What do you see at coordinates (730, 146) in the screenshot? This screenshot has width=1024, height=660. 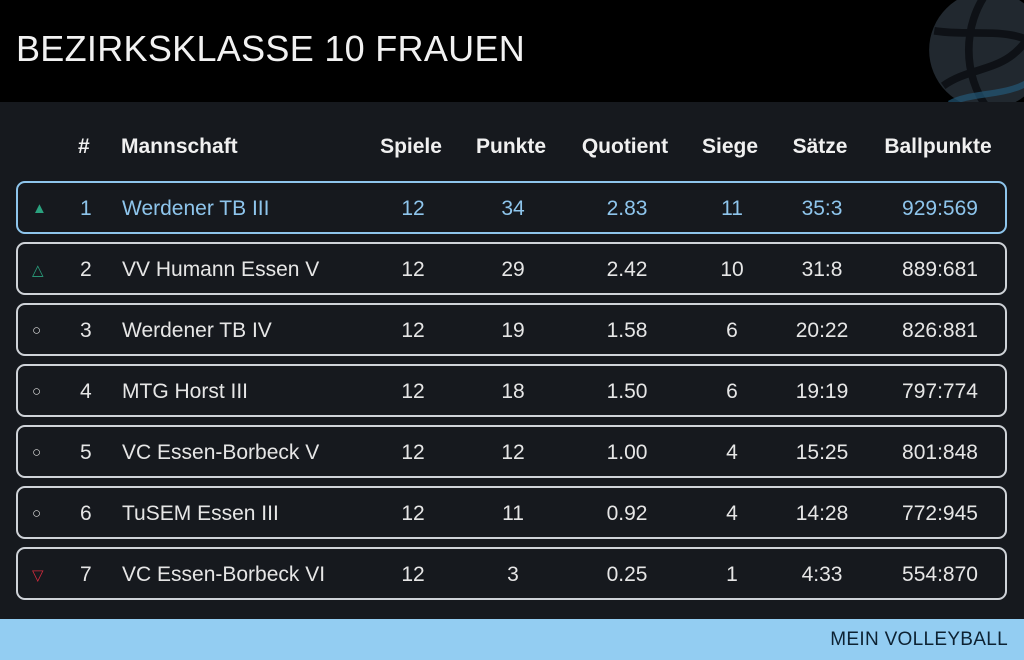 I see `col-wins: Siege` at bounding box center [730, 146].